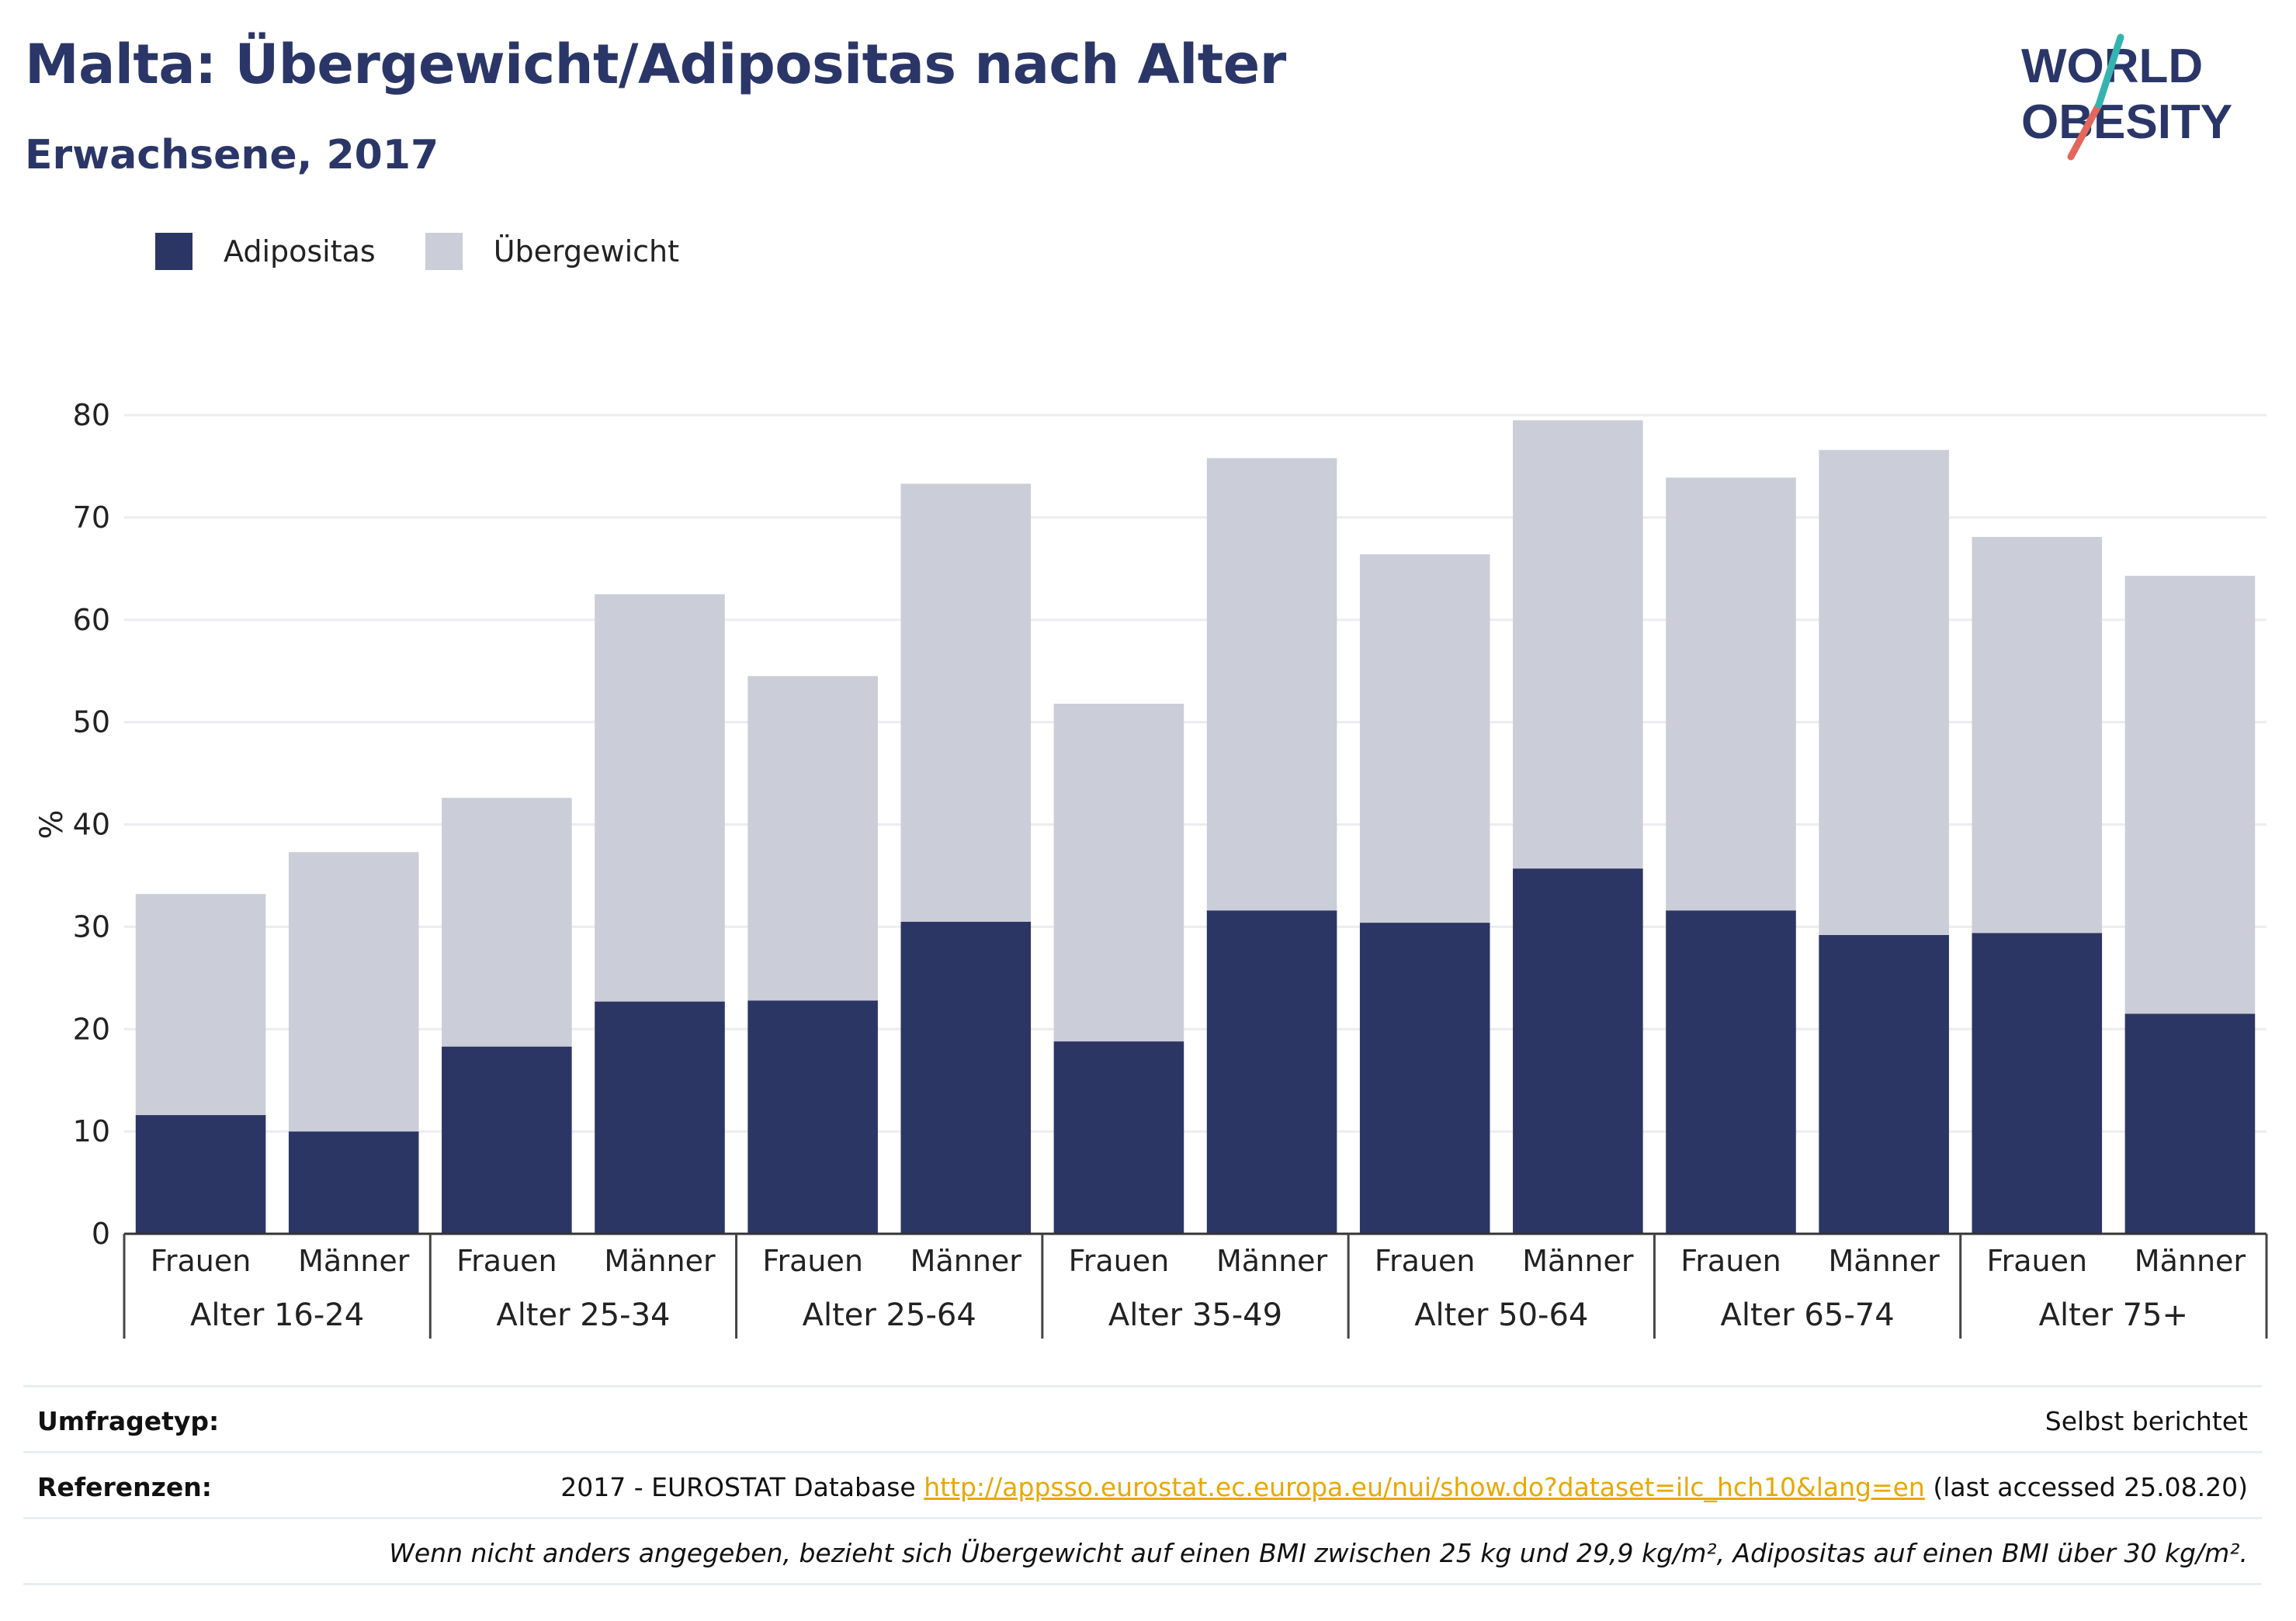  I want to click on references-label: Referenzen:, so click(124, 1487).